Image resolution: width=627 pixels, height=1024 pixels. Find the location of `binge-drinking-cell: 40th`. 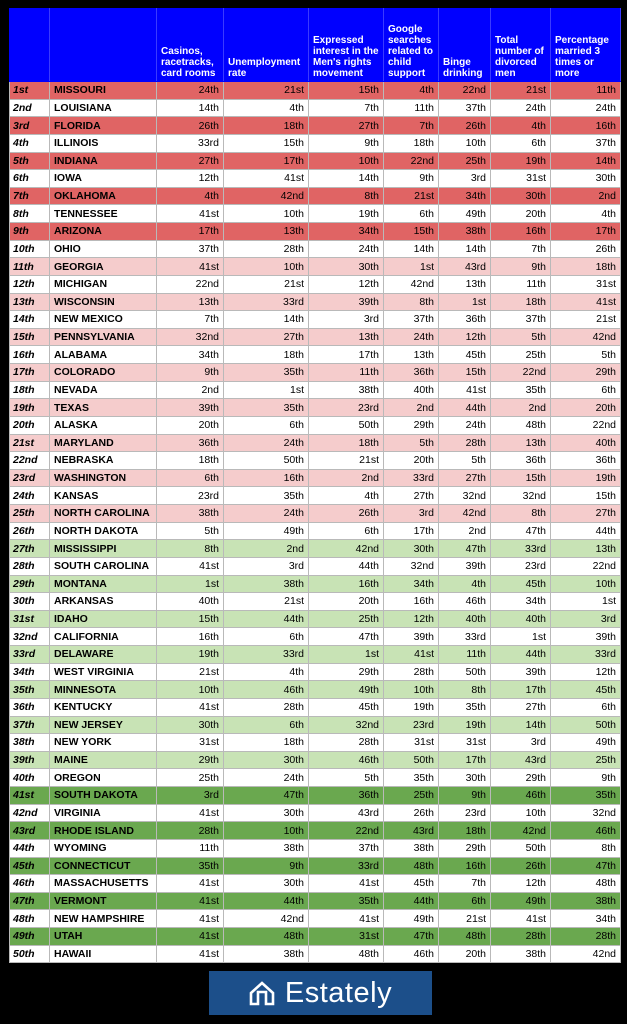

binge-drinking-cell: 40th is located at coordinates (464, 619).